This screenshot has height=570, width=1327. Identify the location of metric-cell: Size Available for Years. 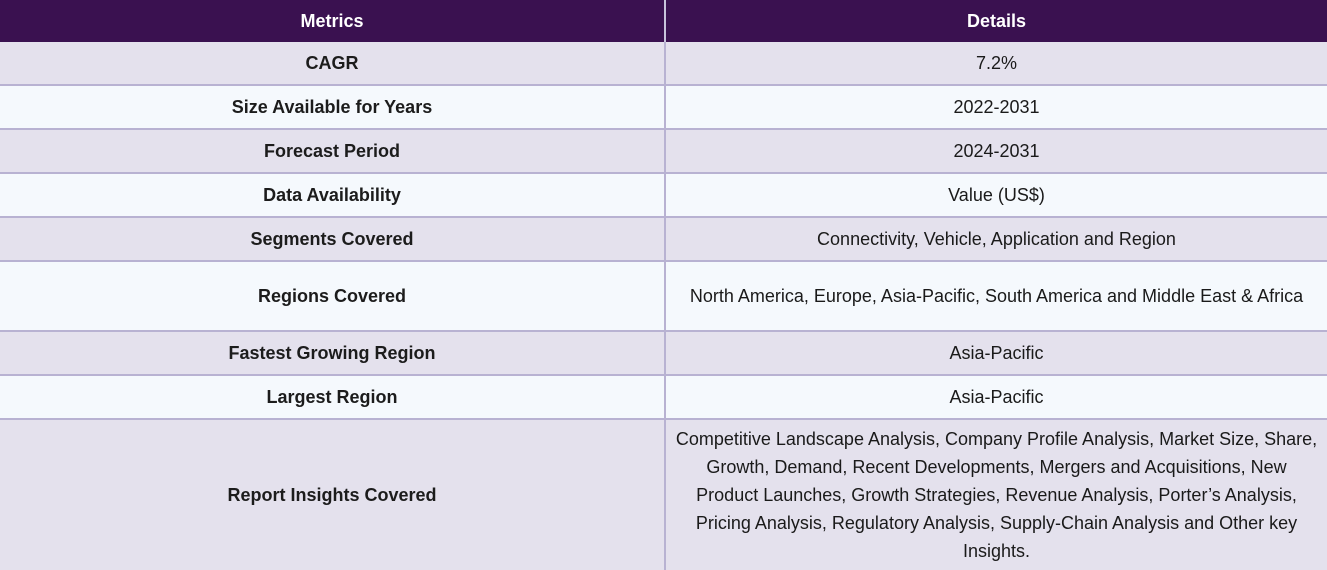
(333, 107).